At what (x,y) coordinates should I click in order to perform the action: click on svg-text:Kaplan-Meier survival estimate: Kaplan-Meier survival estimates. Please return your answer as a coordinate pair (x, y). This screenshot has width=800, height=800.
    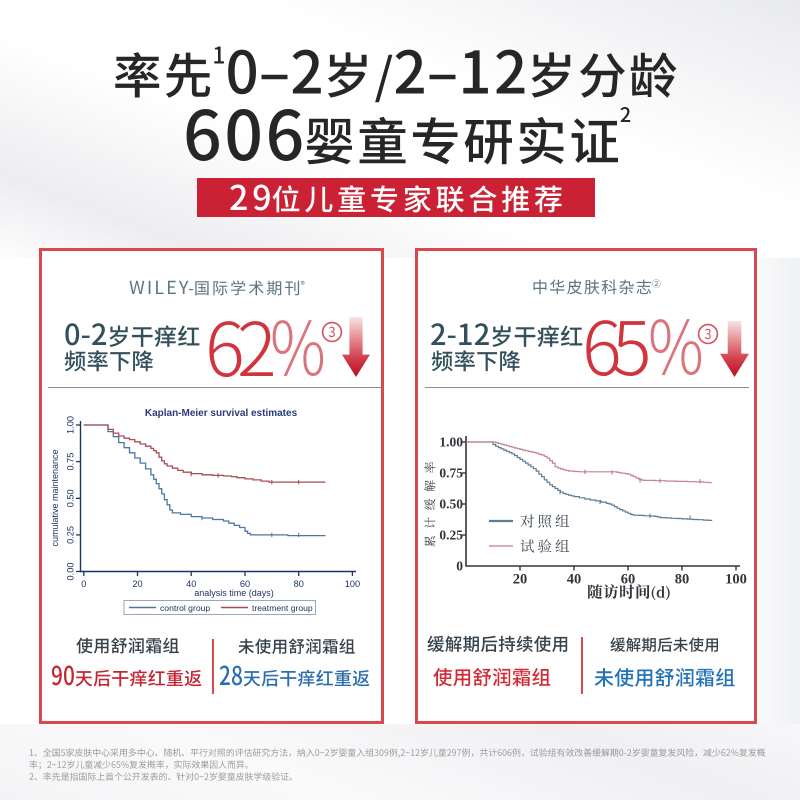
    Looking at the image, I should click on (221, 413).